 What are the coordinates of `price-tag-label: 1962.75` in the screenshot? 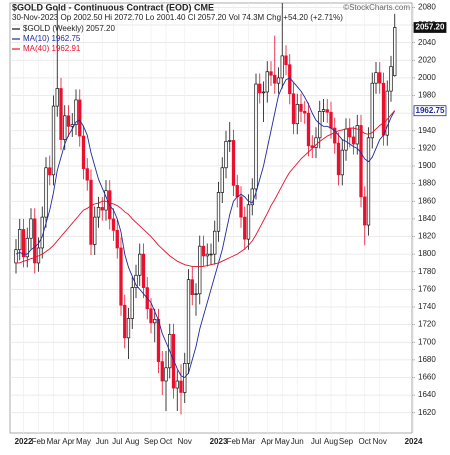 It's located at (430, 110).